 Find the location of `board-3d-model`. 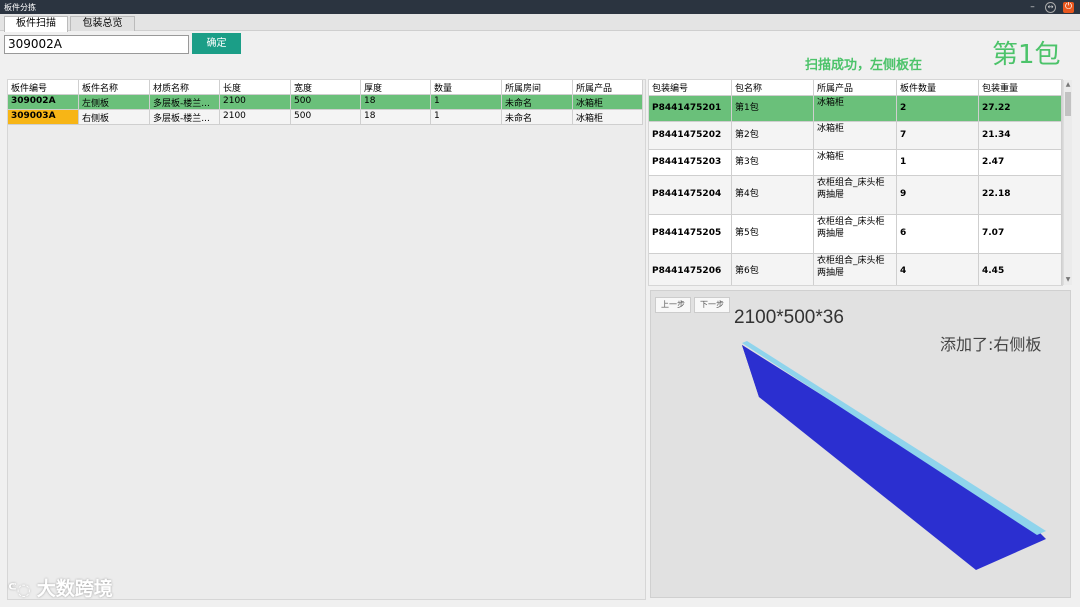

board-3d-model is located at coordinates (894, 455).